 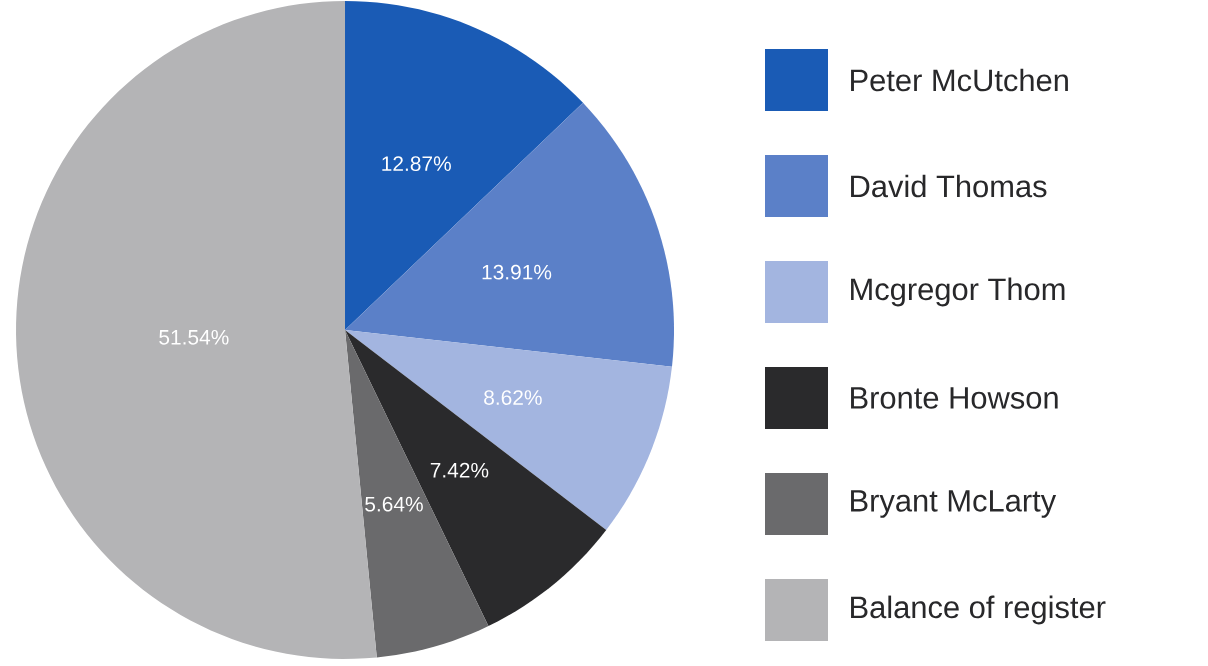 What do you see at coordinates (978, 610) in the screenshot?
I see `legend-label: Balance of register` at bounding box center [978, 610].